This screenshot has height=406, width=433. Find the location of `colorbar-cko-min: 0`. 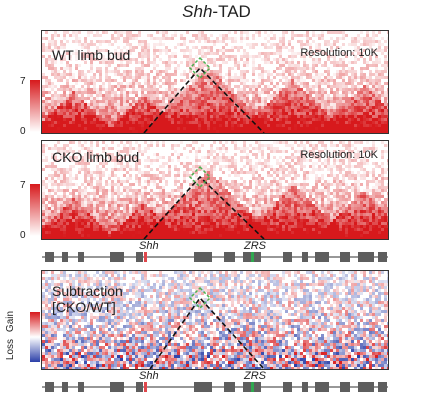

colorbar-cko-min: 0 is located at coordinates (23, 235).